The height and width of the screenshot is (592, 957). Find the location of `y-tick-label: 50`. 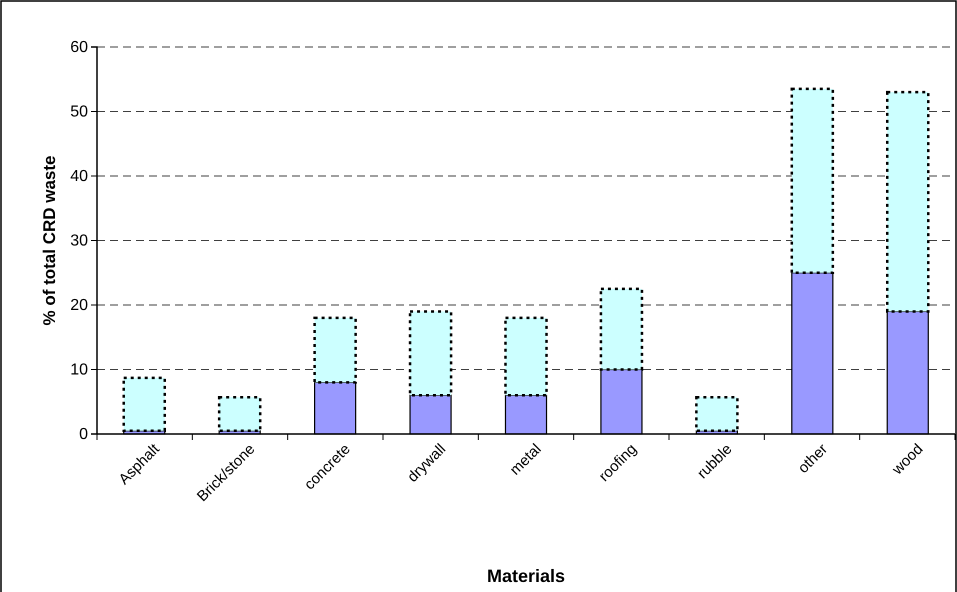

y-tick-label: 50 is located at coordinates (79, 112).